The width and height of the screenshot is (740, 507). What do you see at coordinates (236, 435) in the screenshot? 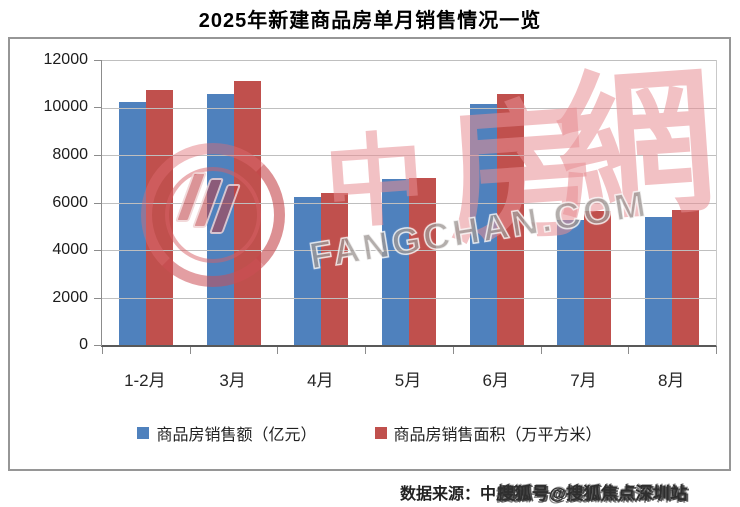
I see `legend-label: 商品房销售额（亿元）` at bounding box center [236, 435].